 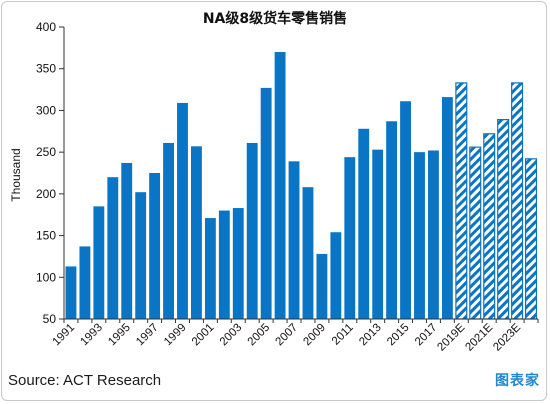 I want to click on y-tick-label: 100, so click(x=46, y=277).